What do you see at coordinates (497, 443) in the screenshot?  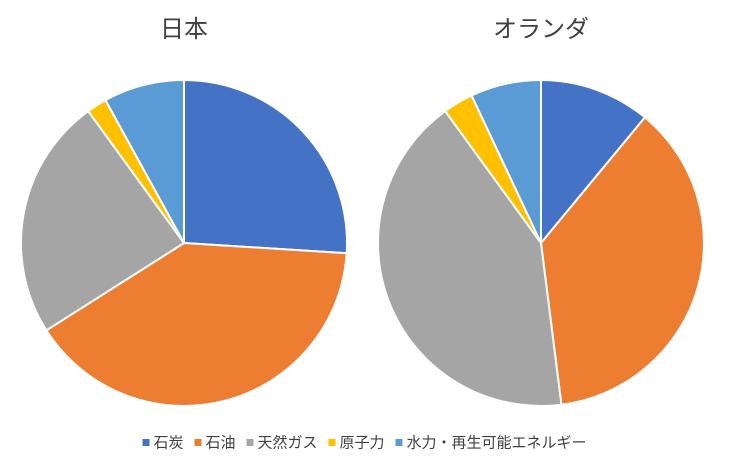 I see `legend-label: 水力・再生可能エネルギー` at bounding box center [497, 443].